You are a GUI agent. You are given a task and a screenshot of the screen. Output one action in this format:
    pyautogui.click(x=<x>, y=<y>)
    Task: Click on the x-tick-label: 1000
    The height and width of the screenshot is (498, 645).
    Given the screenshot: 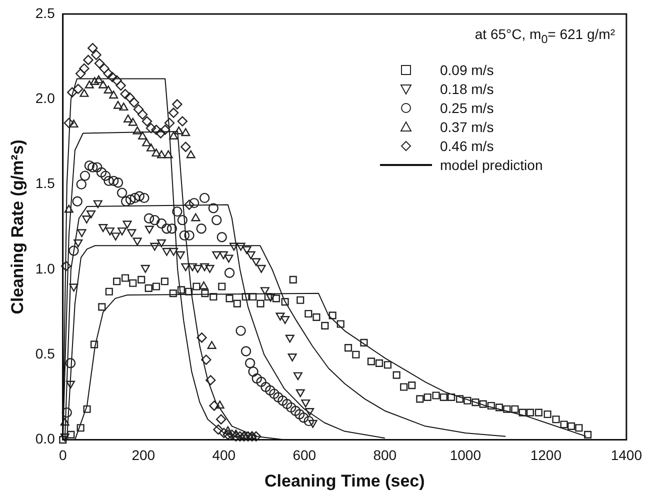 What is the action you would take?
    pyautogui.click(x=466, y=455)
    